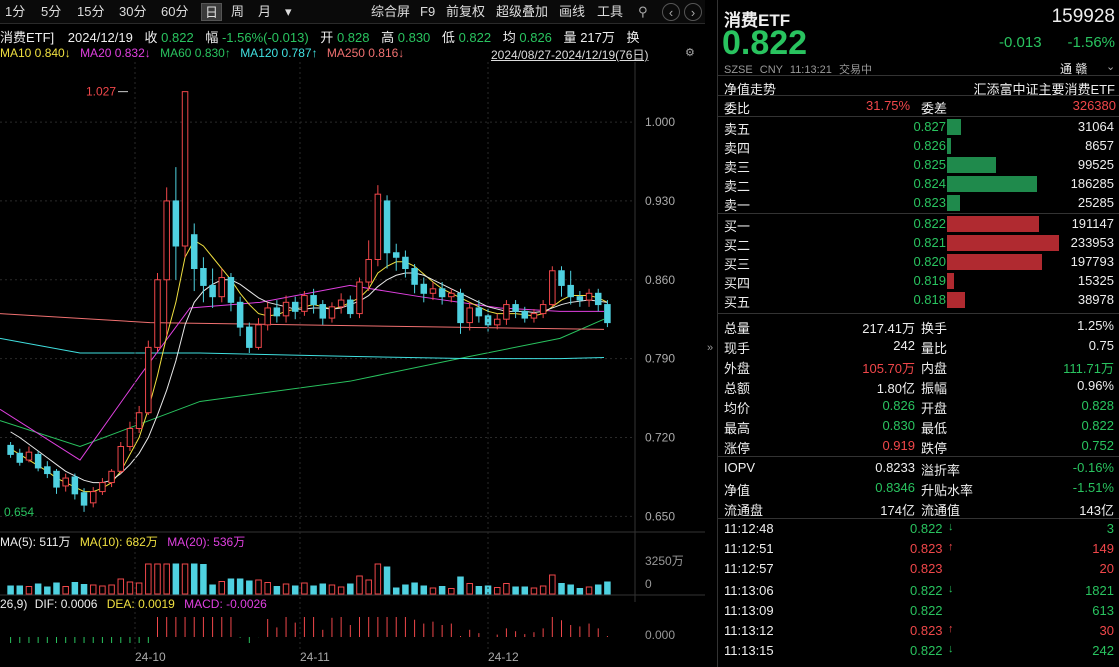  I want to click on fund-stat-value: -1.51%, so click(1093, 487).